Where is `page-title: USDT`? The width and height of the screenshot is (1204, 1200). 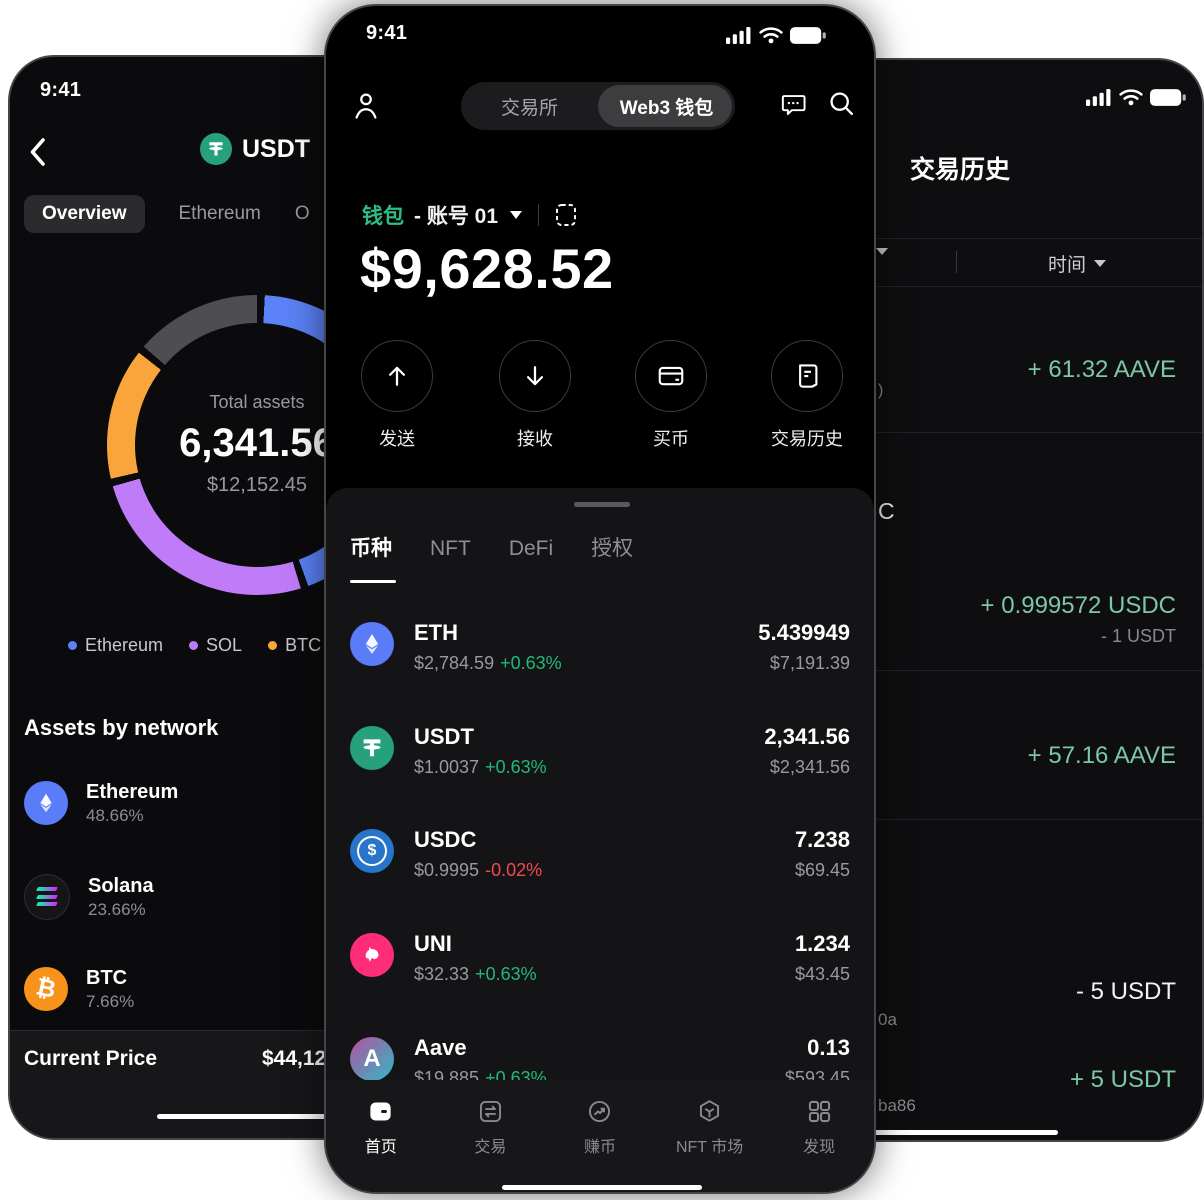
page-title: USDT is located at coordinates (255, 149).